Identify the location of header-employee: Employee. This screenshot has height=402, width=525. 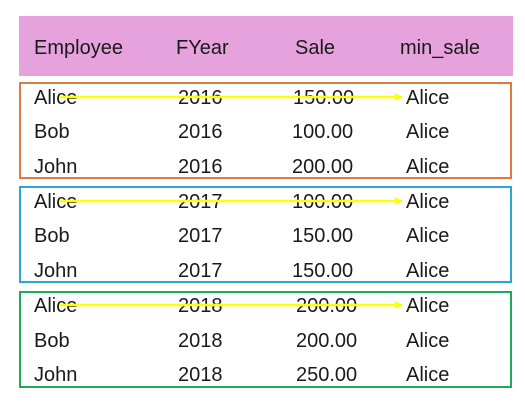
(78, 48).